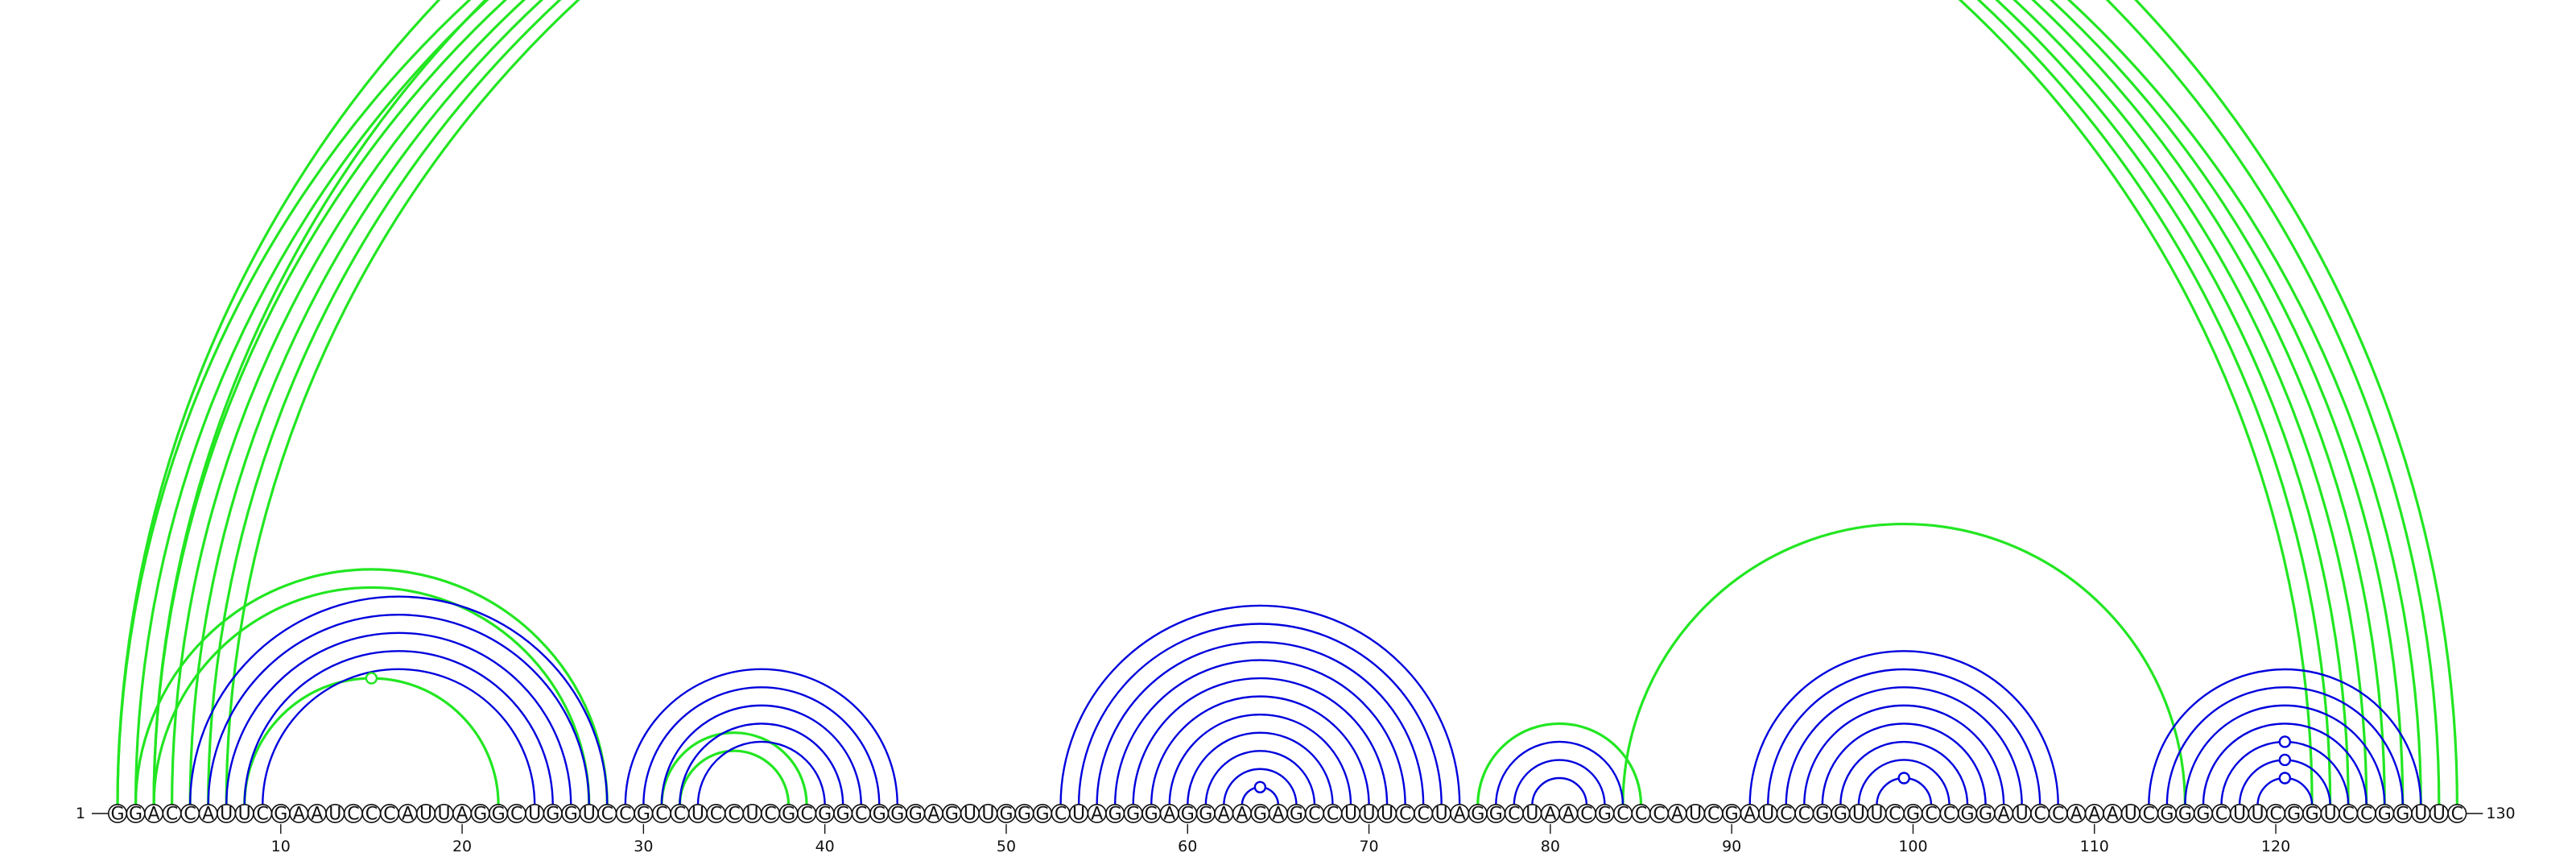 The height and width of the screenshot is (857, 2576). What do you see at coordinates (281, 846) in the screenshot?
I see `tick-label: 10` at bounding box center [281, 846].